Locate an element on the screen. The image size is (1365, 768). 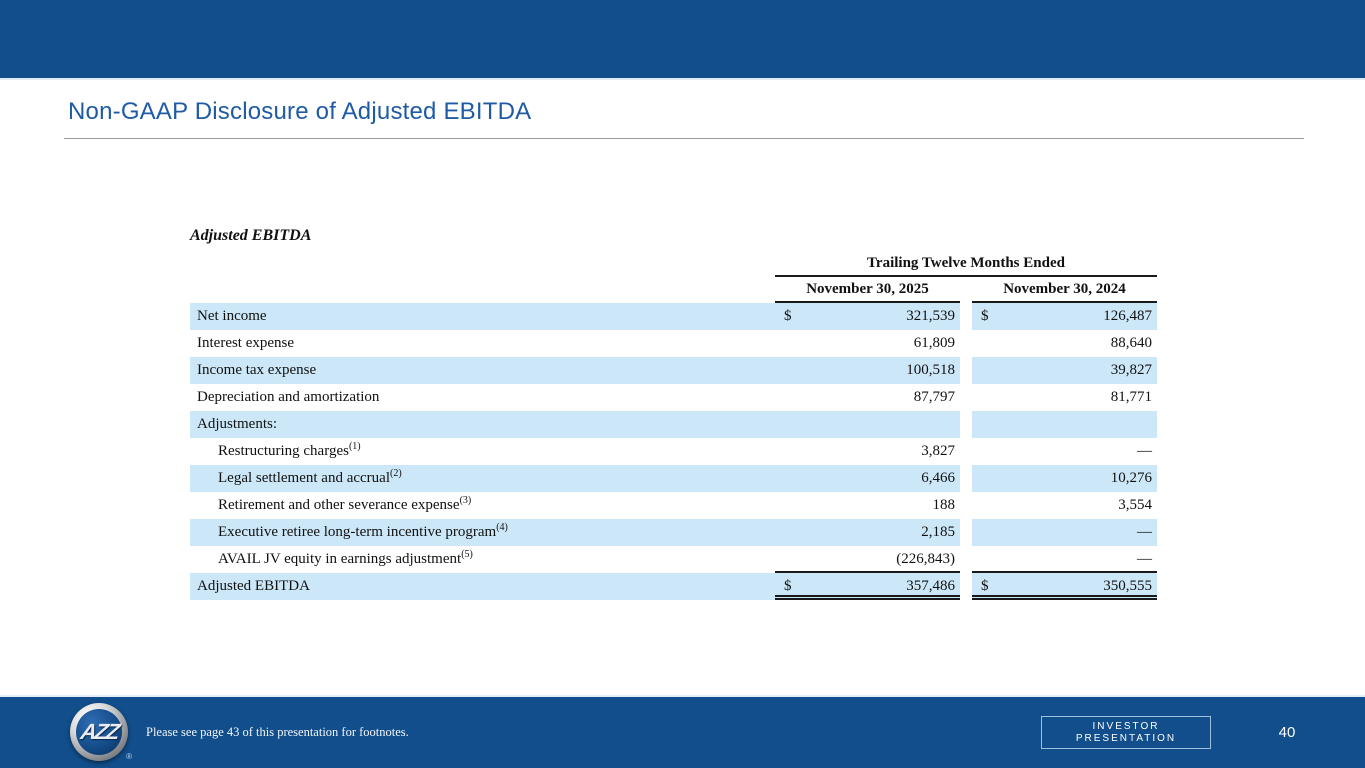
value-cell-2024: $ is located at coordinates (1064, 424).